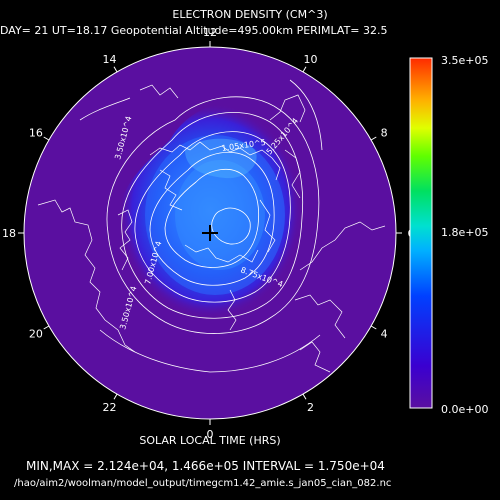 The width and height of the screenshot is (500, 500). I want to click on colorbar-label-min: 0.0e+00, so click(465, 409).